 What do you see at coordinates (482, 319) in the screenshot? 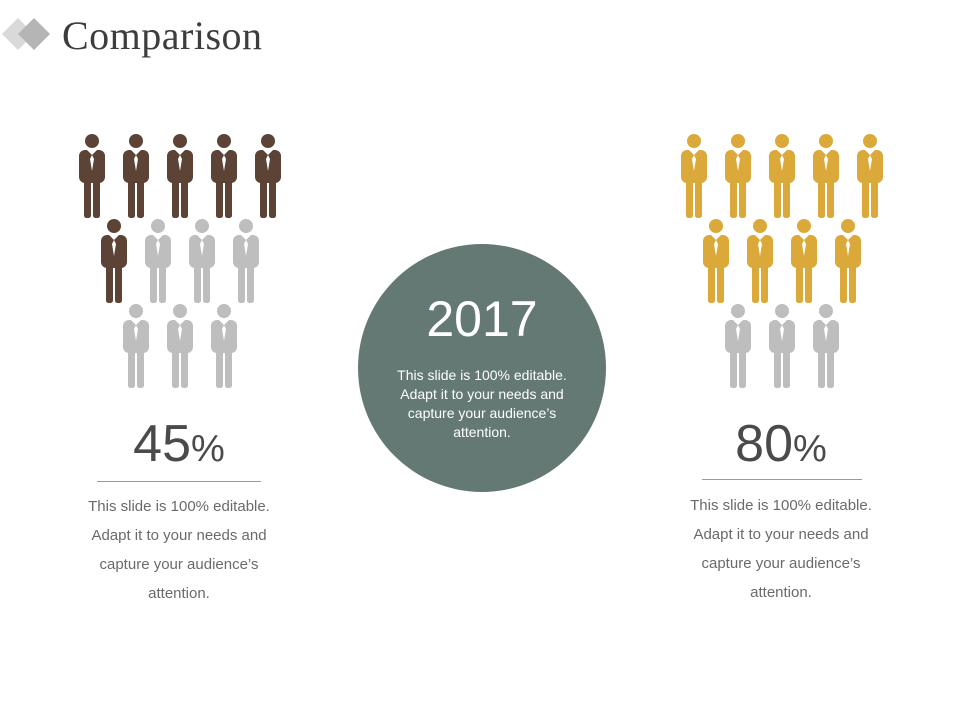
I see `year-label: 2017` at bounding box center [482, 319].